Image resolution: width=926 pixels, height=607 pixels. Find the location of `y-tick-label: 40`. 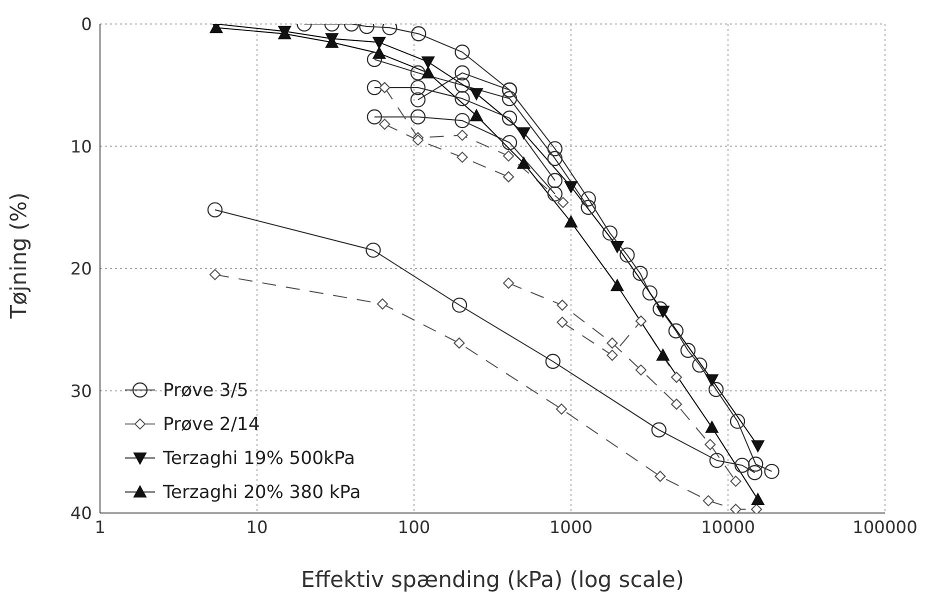

y-tick-label: 40 is located at coordinates (81, 514).